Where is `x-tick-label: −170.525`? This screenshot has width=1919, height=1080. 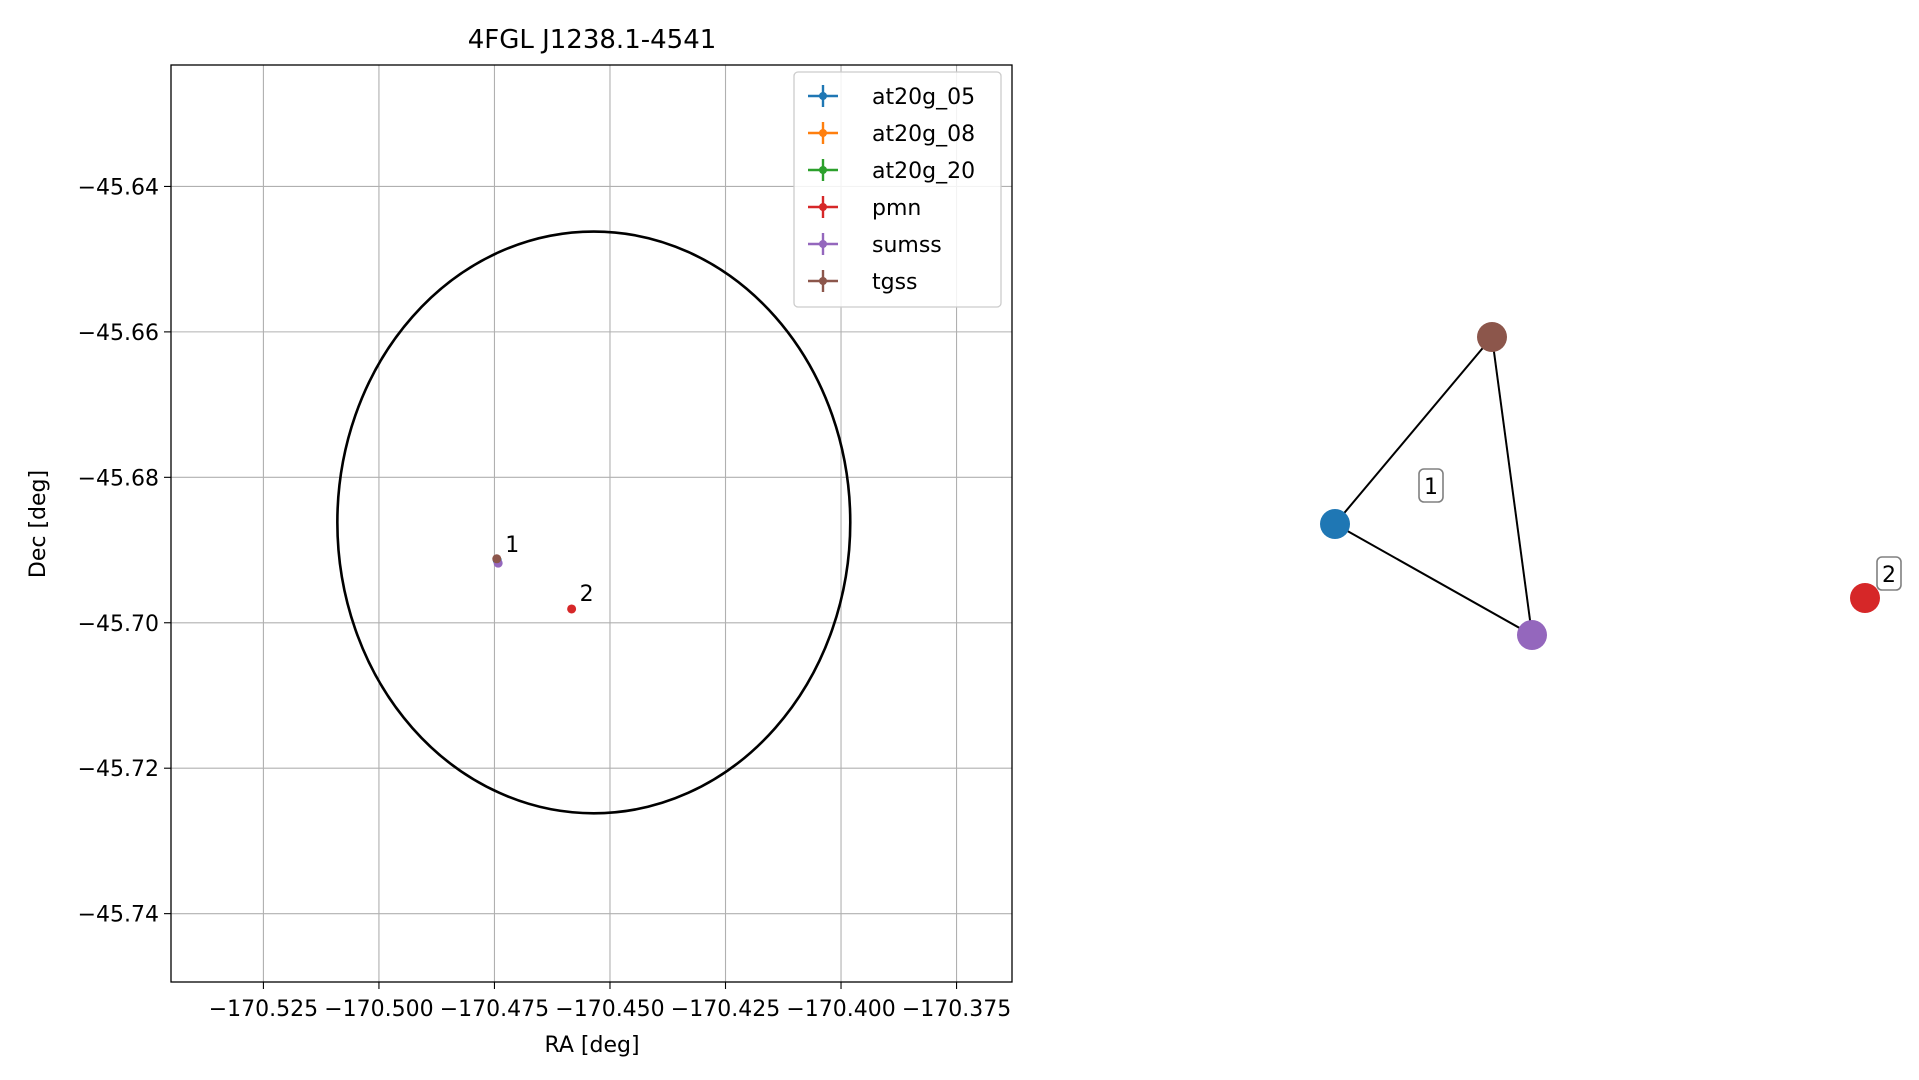
x-tick-label: −170.525 is located at coordinates (263, 1009).